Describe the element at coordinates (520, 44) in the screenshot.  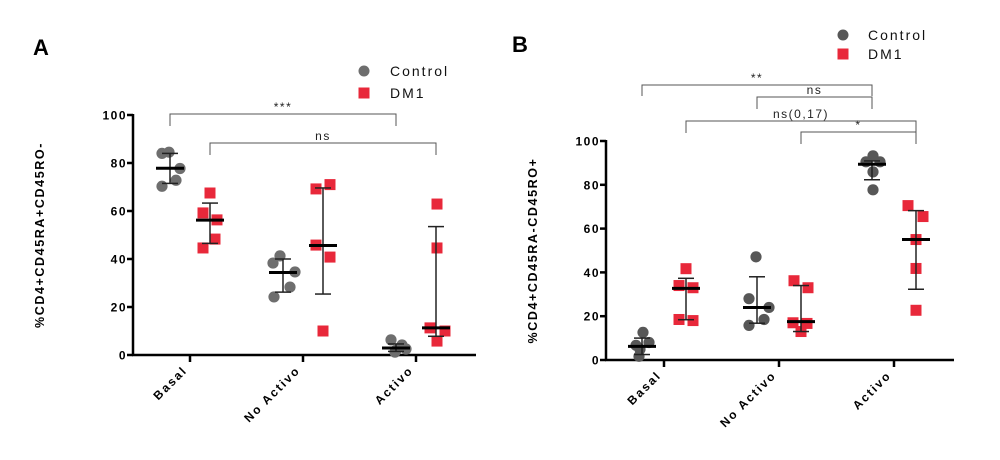
I see `panel-b-letter: B` at that location.